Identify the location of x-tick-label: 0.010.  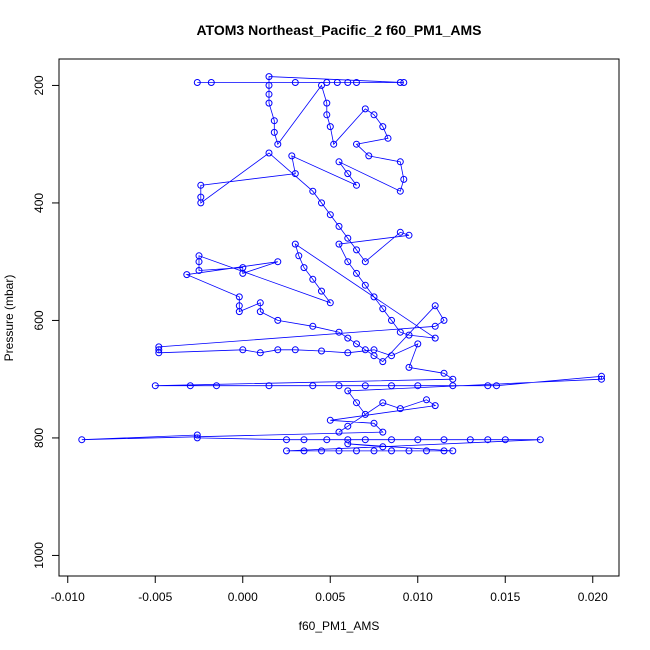
(418, 597).